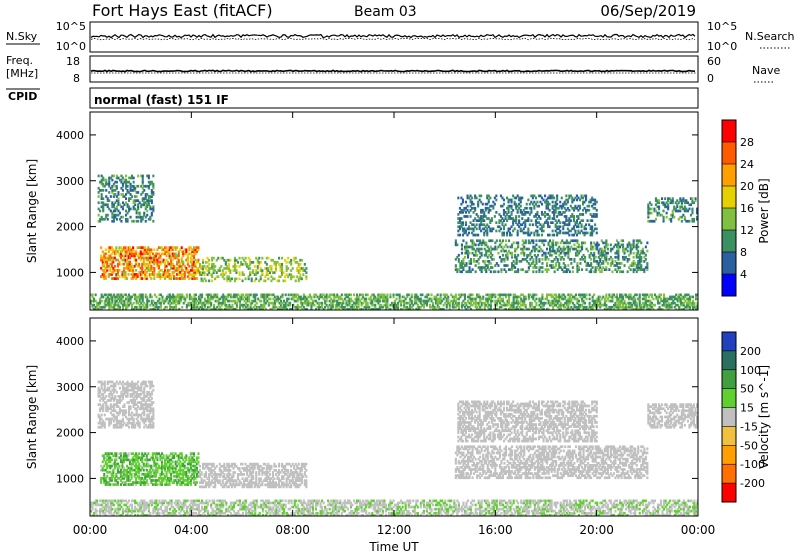 This screenshot has height=554, width=800. I want to click on station-title: Fort Hays East (fitACF), so click(182, 10).